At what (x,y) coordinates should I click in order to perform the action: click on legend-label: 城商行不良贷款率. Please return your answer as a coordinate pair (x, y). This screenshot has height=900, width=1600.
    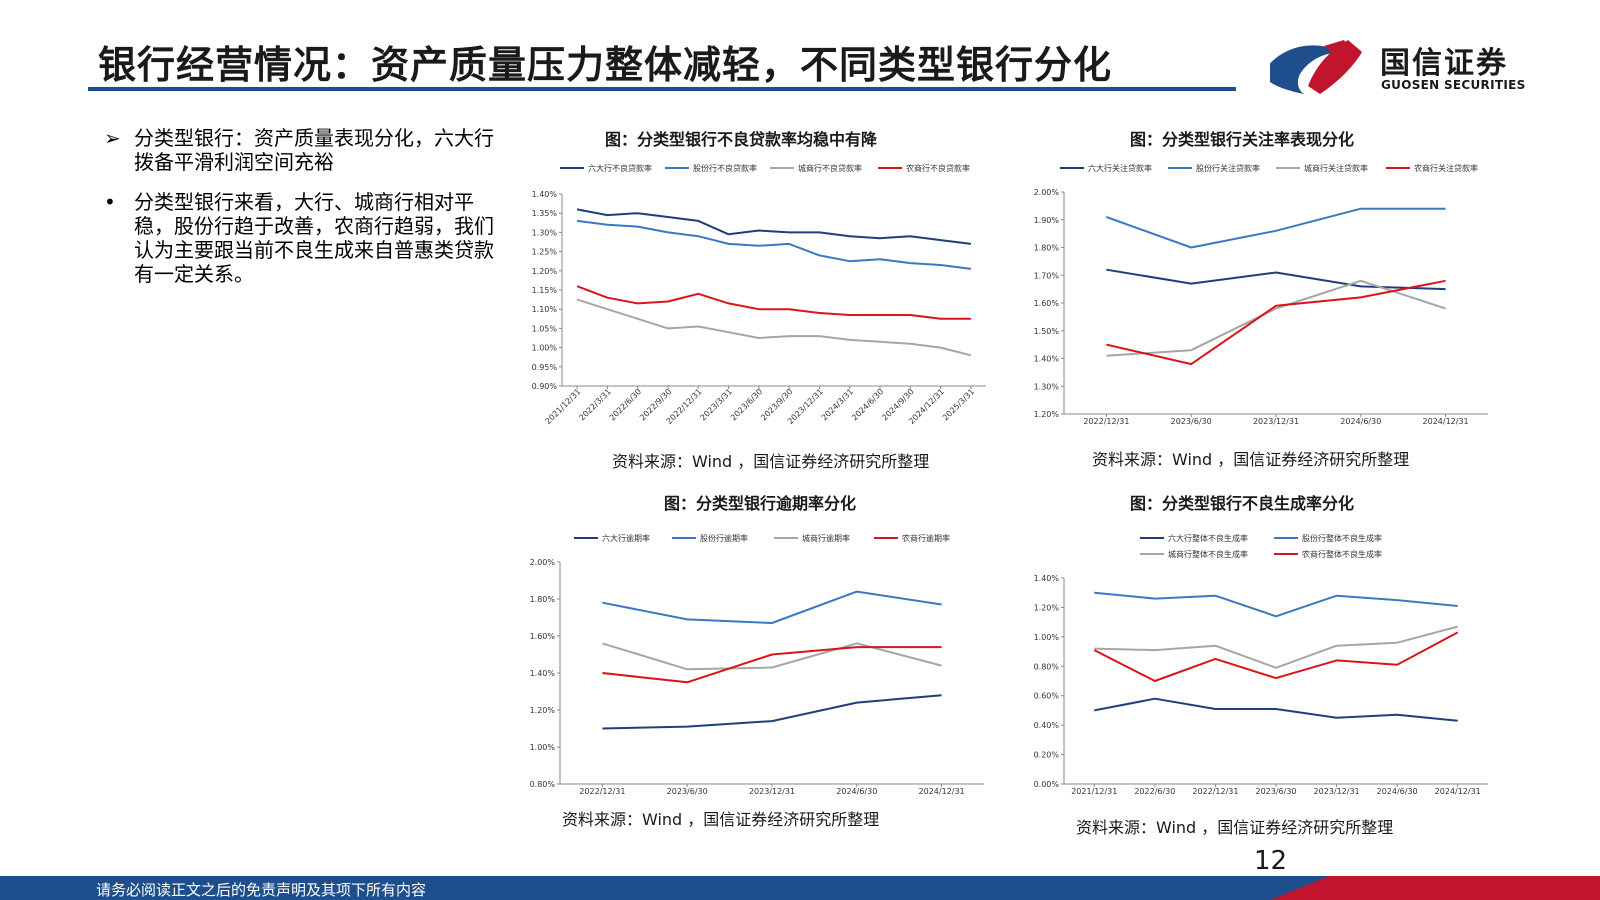
    Looking at the image, I should click on (830, 168).